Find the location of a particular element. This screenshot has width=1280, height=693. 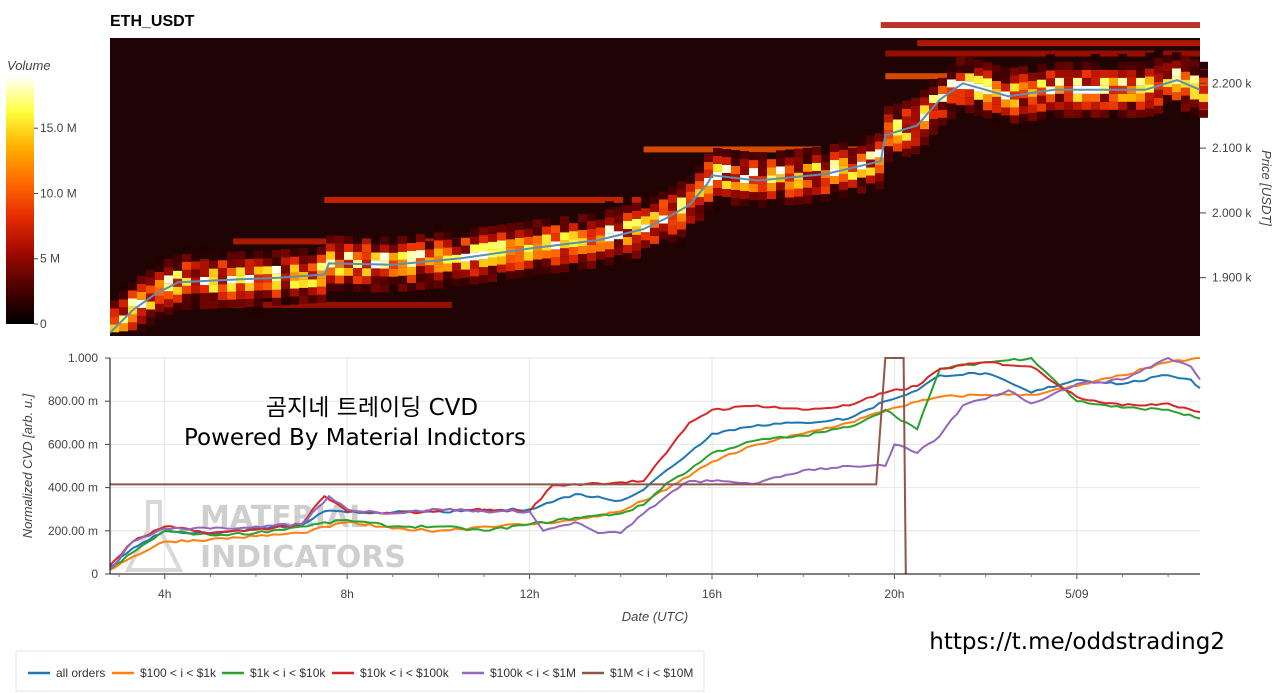

telegram-link: https://t.me/oddstrading2 is located at coordinates (1077, 642).